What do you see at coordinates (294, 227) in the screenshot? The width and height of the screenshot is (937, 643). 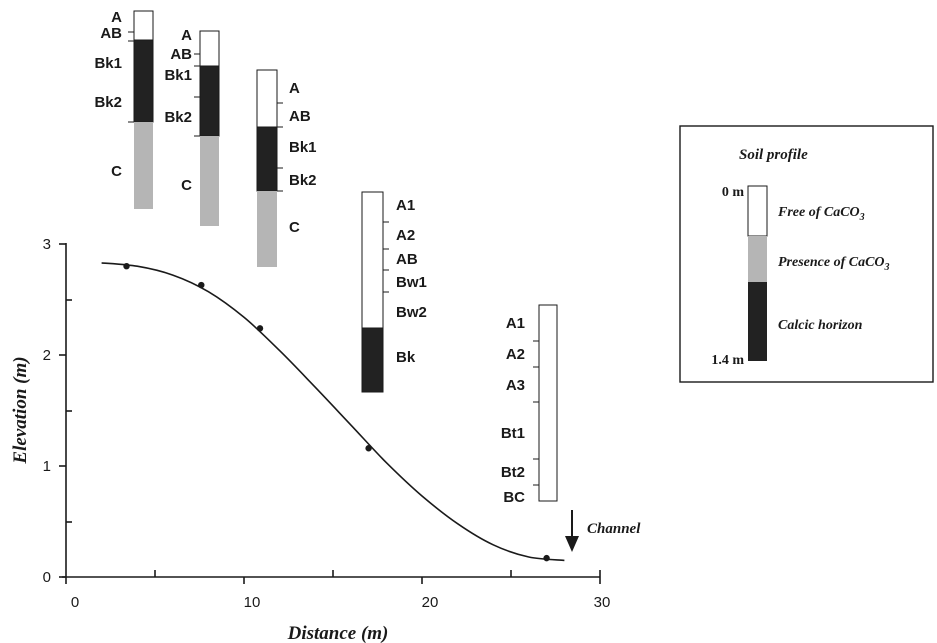 I see `profile-3-horizon-label: C` at bounding box center [294, 227].